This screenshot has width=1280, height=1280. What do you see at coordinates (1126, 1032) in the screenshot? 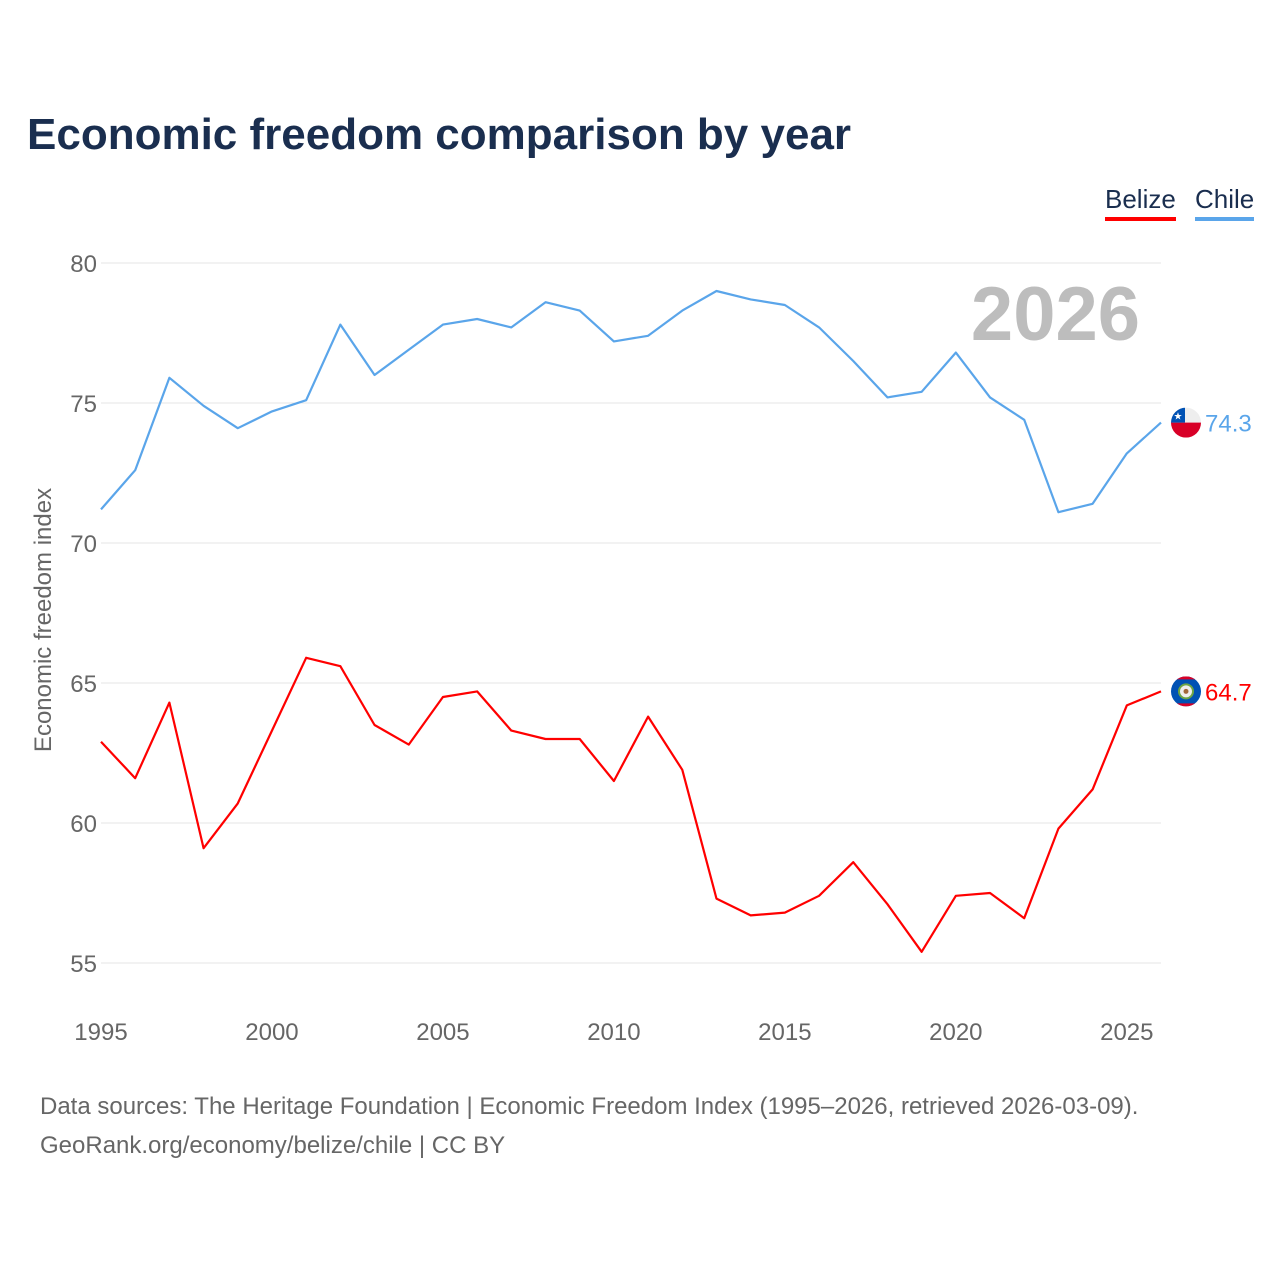
I see `x-tick-label: 2025` at bounding box center [1126, 1032].